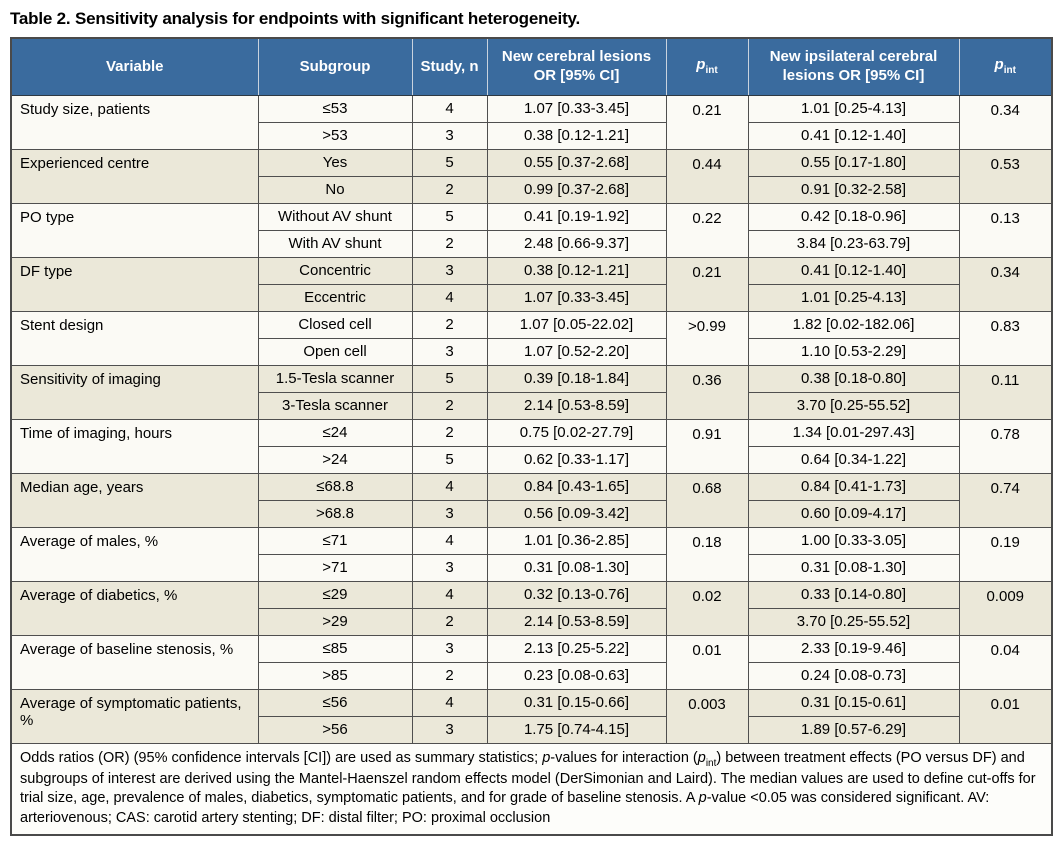 Image resolution: width=1061 pixels, height=857 pixels. I want to click on subgroup-cell: >56, so click(335, 730).